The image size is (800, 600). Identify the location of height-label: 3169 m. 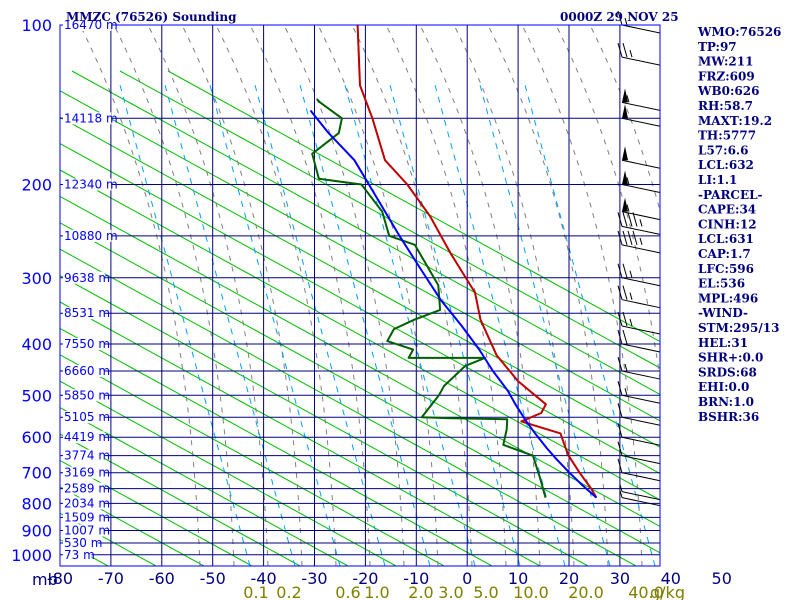
(87, 473).